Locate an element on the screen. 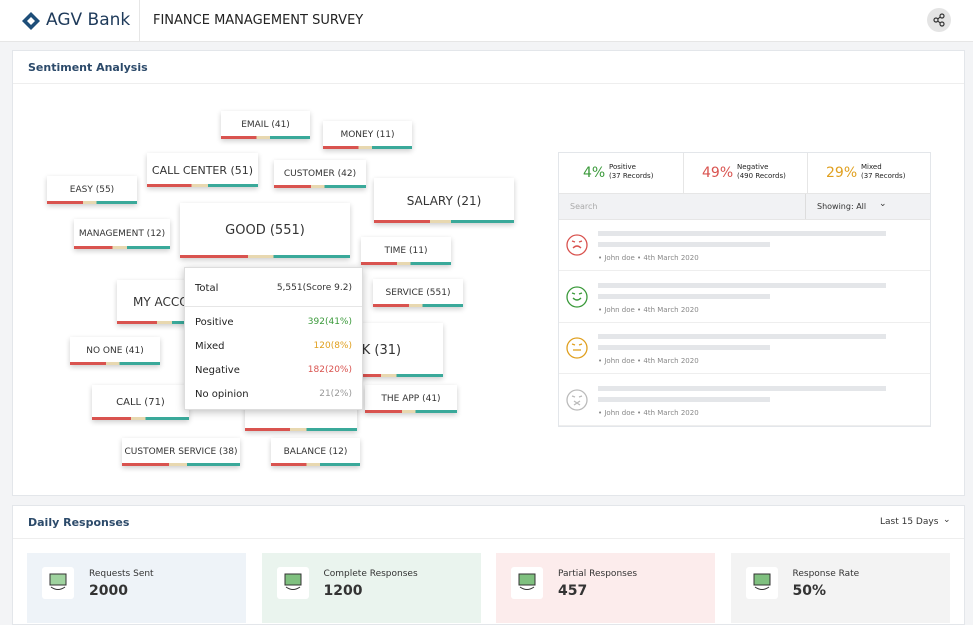 The image size is (973, 625). logo-text: AGV Bank is located at coordinates (88, 20).